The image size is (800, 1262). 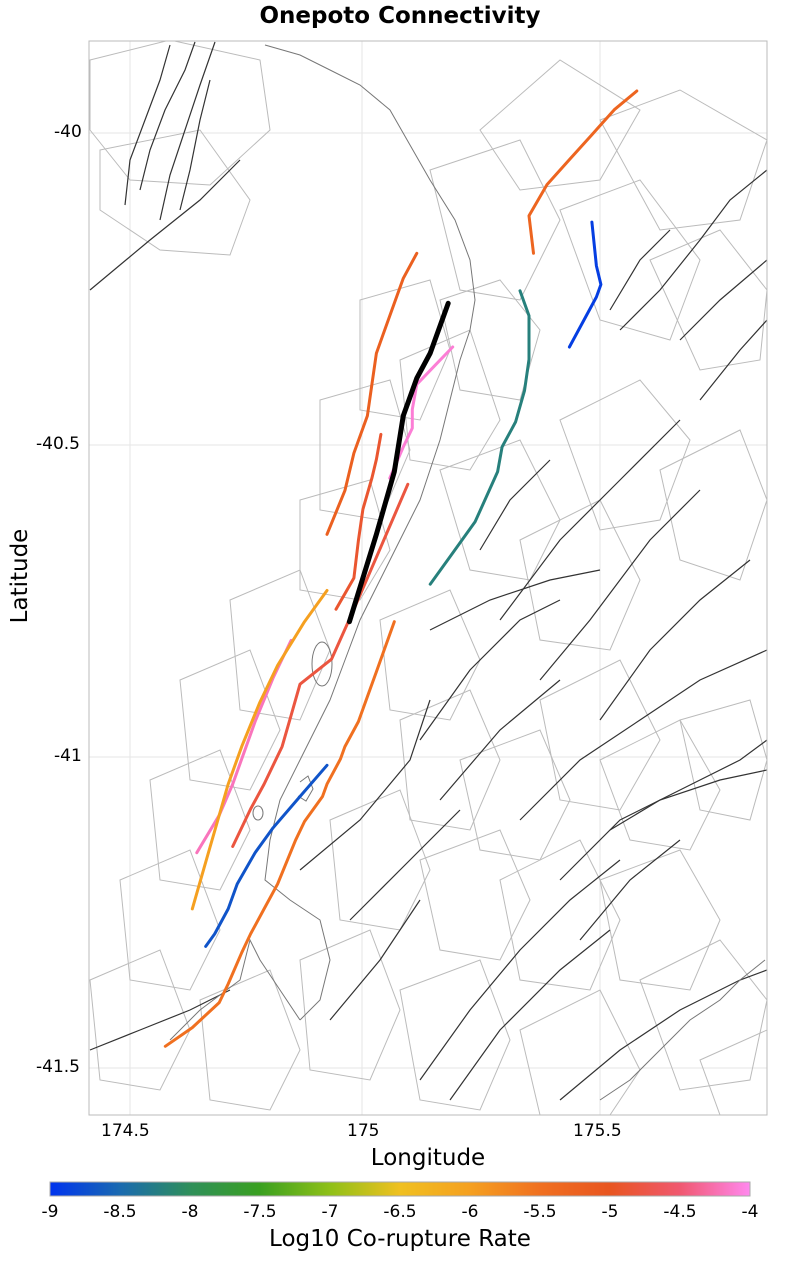 What do you see at coordinates (190, 1212) in the screenshot?
I see `colorbar-tick-label: -8` at bounding box center [190, 1212].